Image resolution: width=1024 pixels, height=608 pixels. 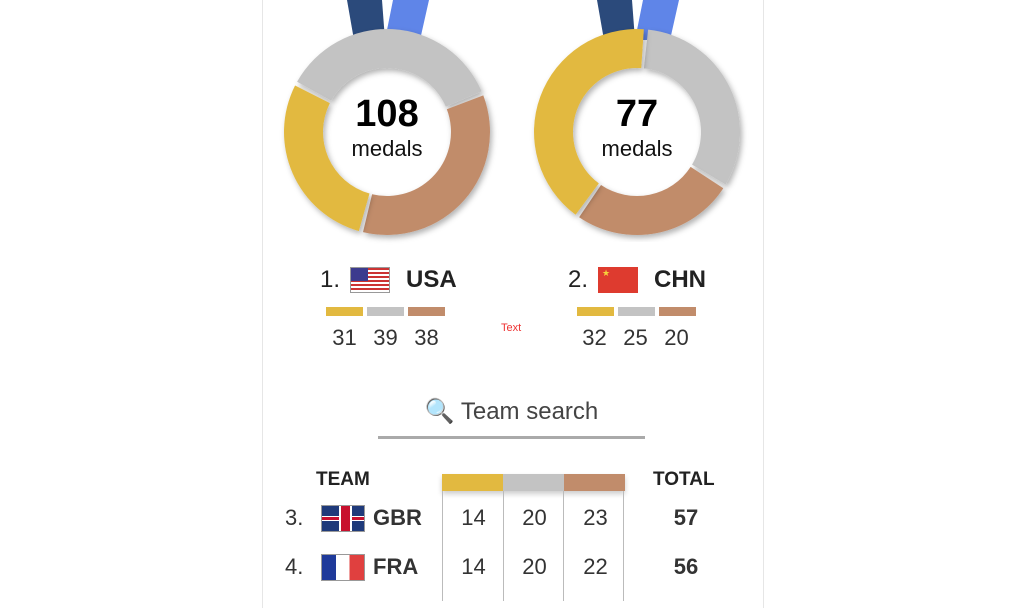 I want to click on usa-rank: 1. USA, so click(x=388, y=280).